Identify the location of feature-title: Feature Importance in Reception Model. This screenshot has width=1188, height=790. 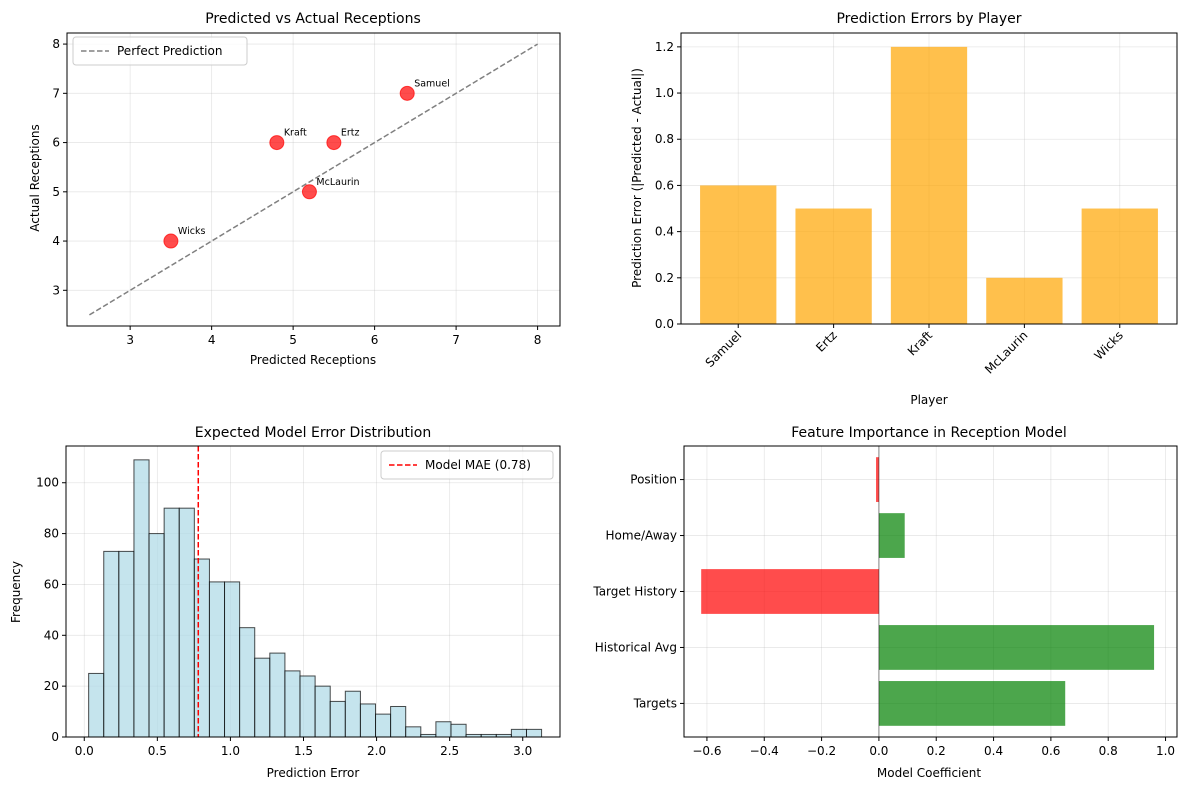
(928, 433).